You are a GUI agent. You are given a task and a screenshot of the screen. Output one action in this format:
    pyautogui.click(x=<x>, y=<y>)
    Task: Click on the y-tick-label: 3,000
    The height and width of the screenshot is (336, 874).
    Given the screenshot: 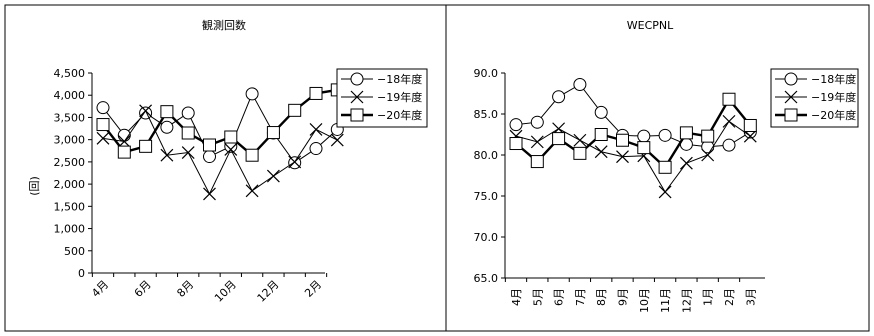 What is the action you would take?
    pyautogui.click(x=70, y=140)
    